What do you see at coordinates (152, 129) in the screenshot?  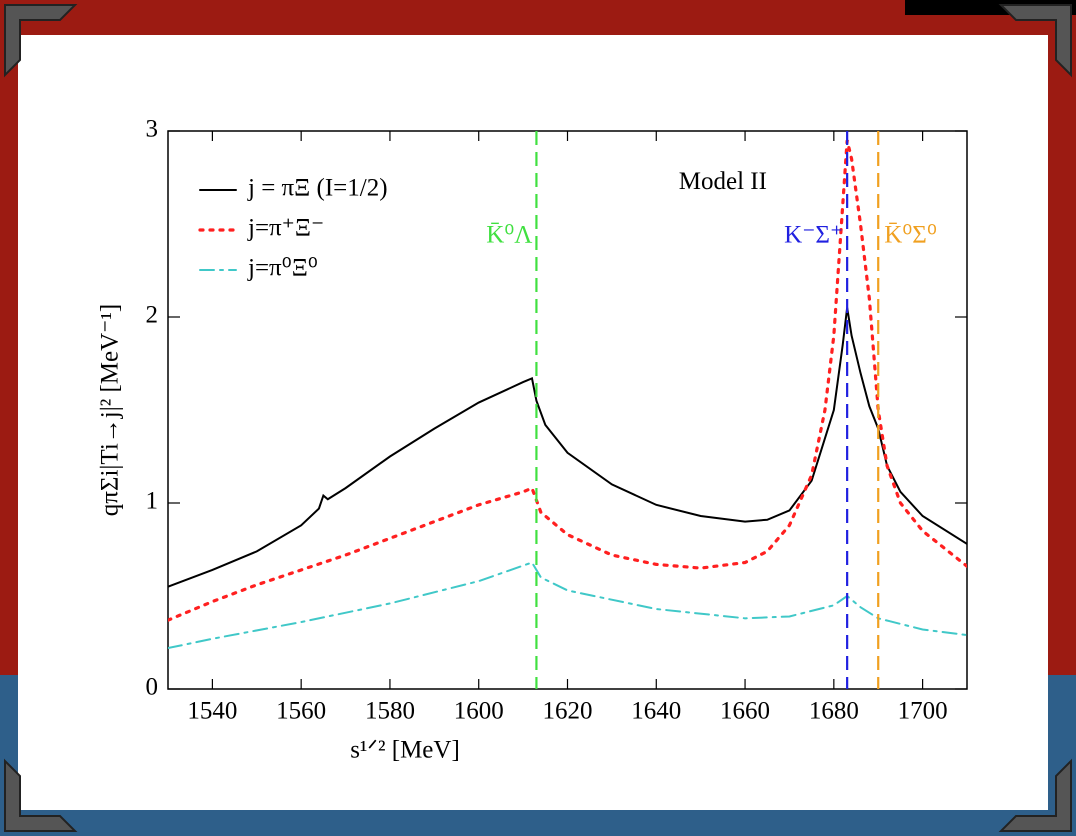 I see `y-tick-label: 3` at bounding box center [152, 129].